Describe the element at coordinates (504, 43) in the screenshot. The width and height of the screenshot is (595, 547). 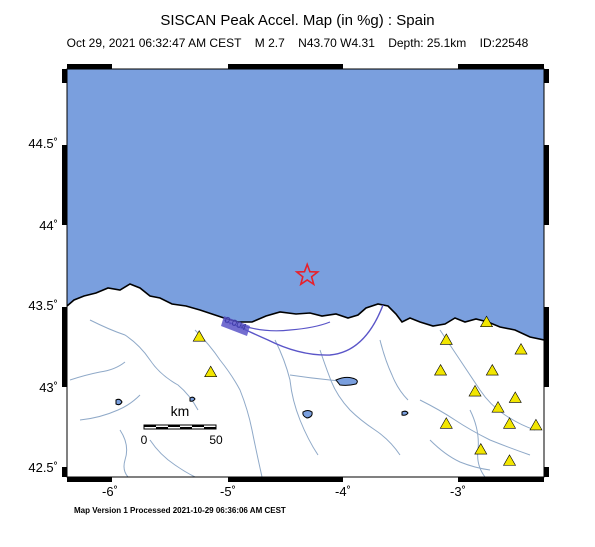
I see `event-id: ID:22548` at that location.